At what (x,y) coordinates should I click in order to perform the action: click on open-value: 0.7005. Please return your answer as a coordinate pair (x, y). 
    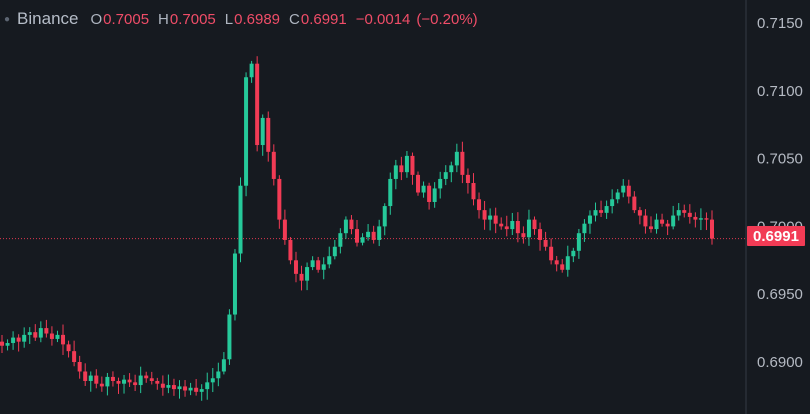
    Looking at the image, I should click on (126, 19).